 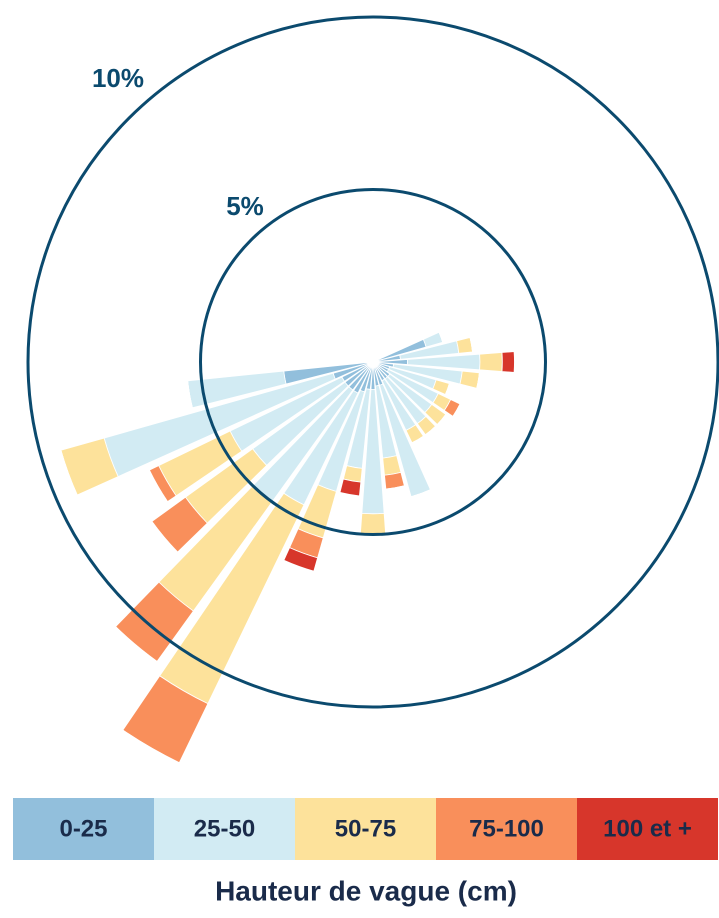 I want to click on legend-label: 75-100, so click(x=506, y=828).